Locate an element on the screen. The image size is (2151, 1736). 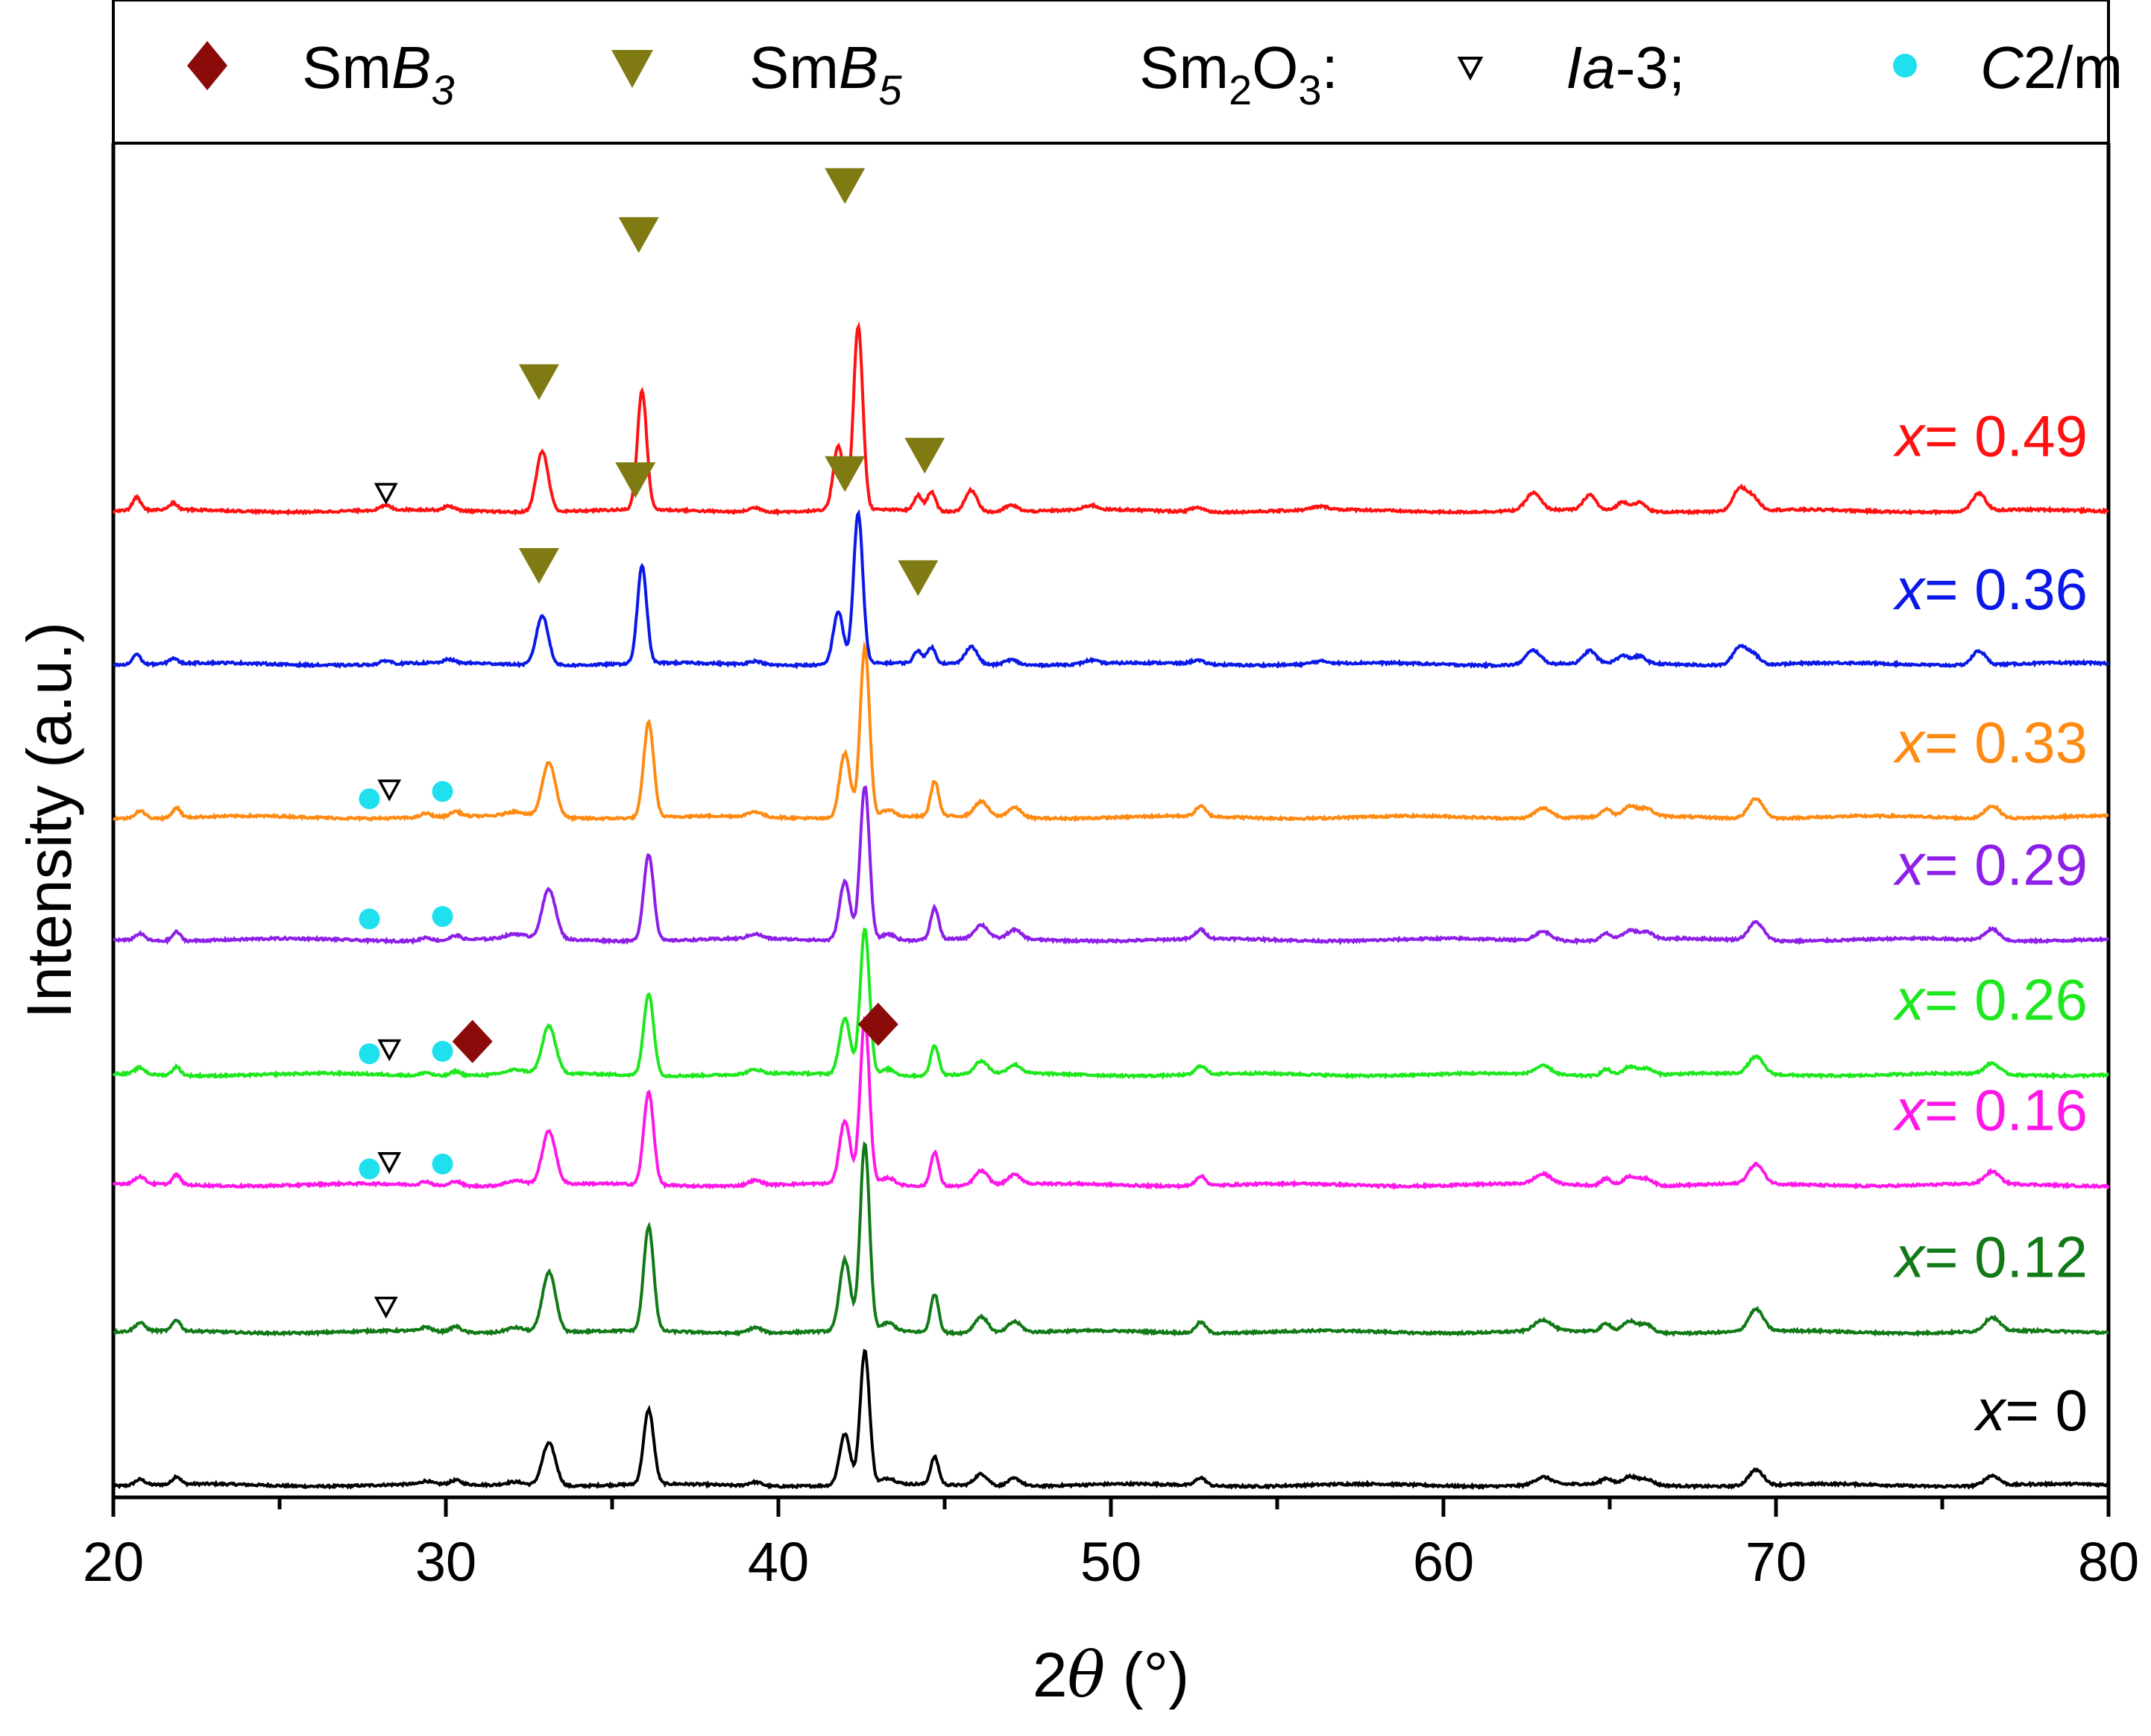
series-label-0: x= 0 is located at coordinates (2030, 1410).